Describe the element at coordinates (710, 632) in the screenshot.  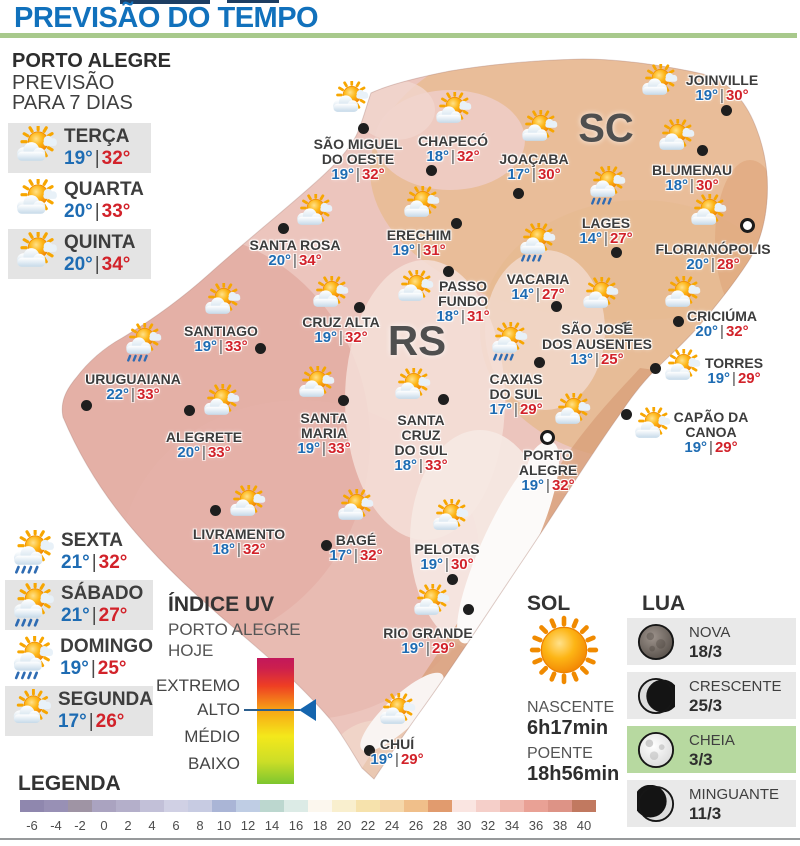
I see `moon-phase-name: NOVA` at that location.